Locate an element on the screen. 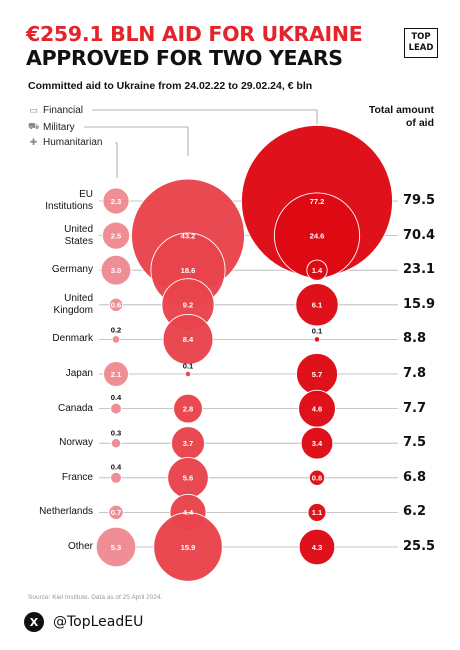 Image resolution: width=460 pixels, height=650 pixels. country-label-line: Norway is located at coordinates (76, 443).